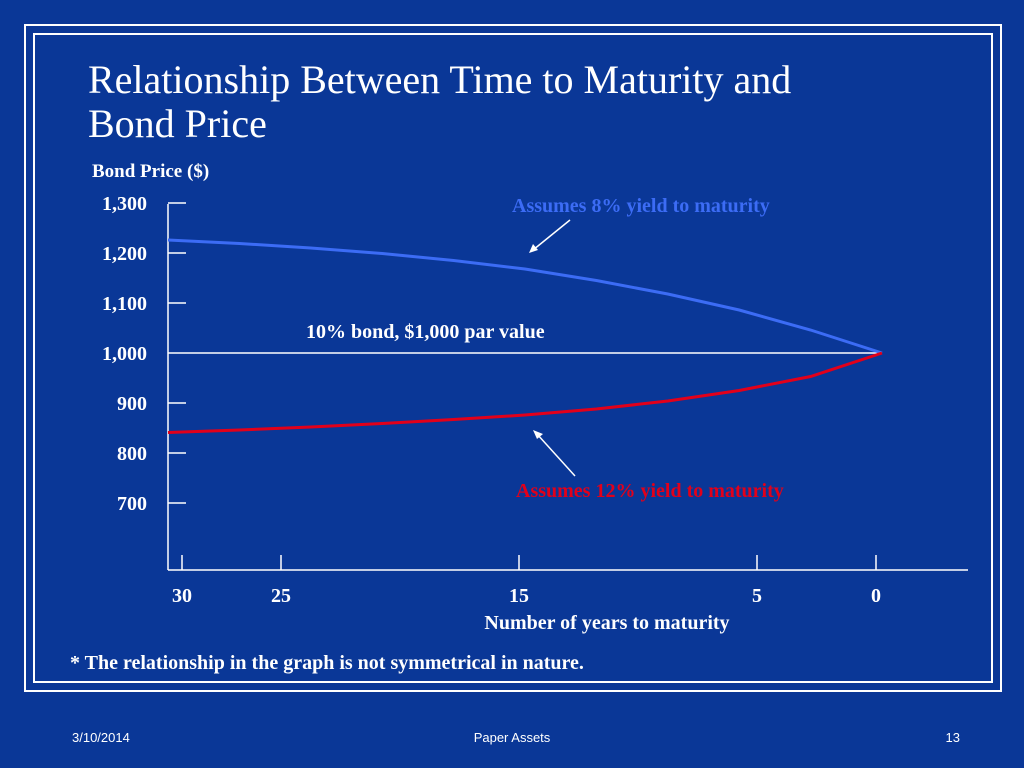 Image resolution: width=1024 pixels, height=768 pixels. I want to click on annotation-8pct: Assumes 8% yield to maturity, so click(641, 206).